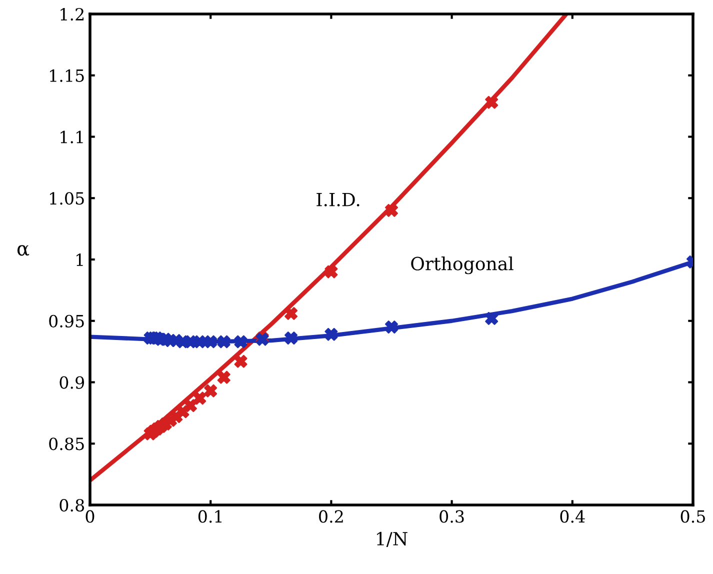 Image resolution: width=713 pixels, height=574 pixels. I want to click on x-tick-label: 0, so click(90, 516).